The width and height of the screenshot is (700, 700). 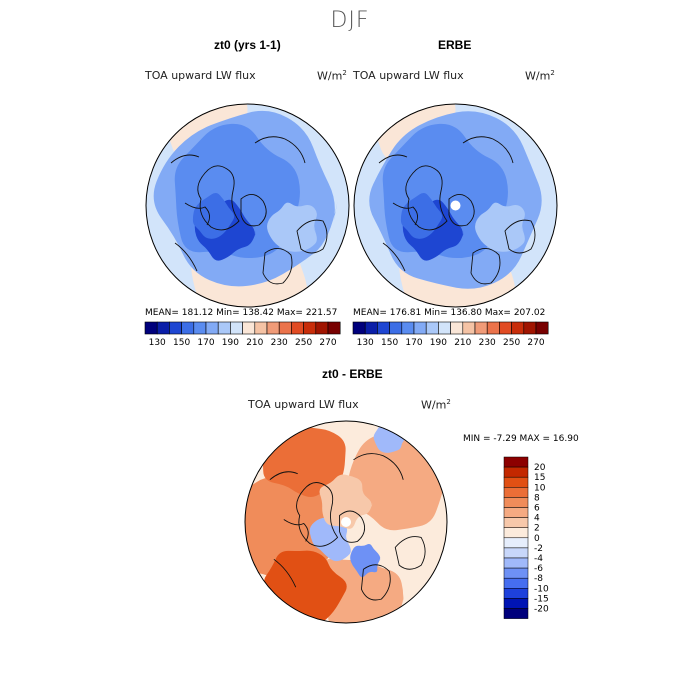 I want to click on right-polar-map, so click(x=455, y=205).